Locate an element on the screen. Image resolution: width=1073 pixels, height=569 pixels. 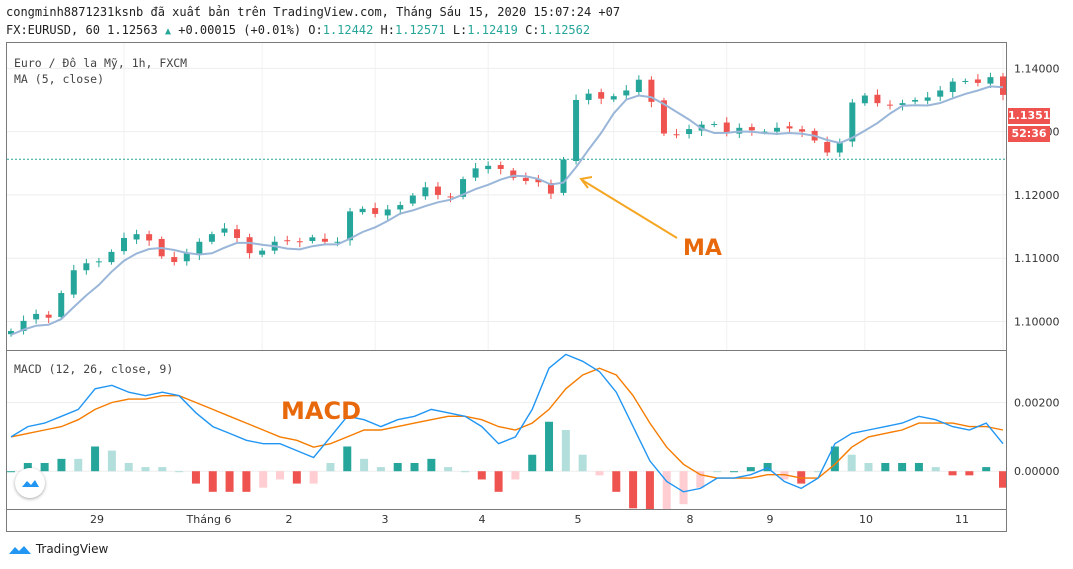
high-label: H: is located at coordinates (387, 30).